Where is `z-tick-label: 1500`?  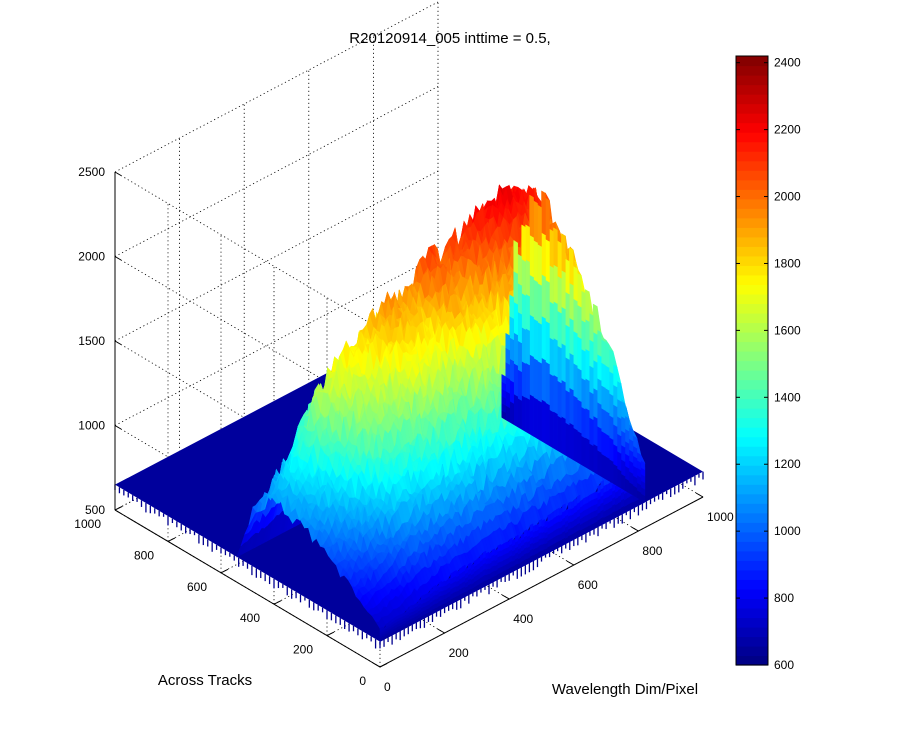
z-tick-label: 1500 is located at coordinates (91, 341).